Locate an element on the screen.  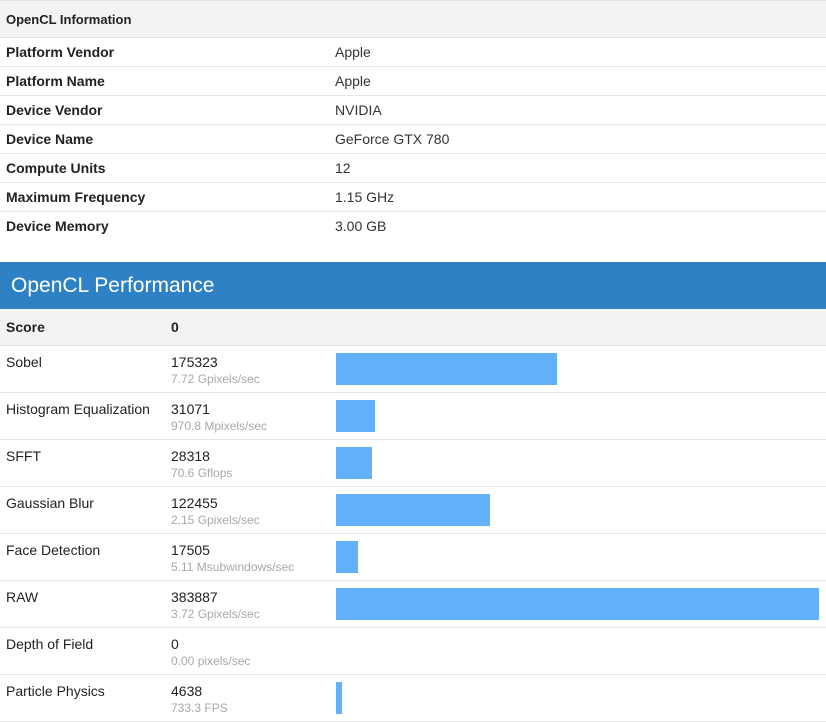
info-key: Device Memory is located at coordinates (57, 226).